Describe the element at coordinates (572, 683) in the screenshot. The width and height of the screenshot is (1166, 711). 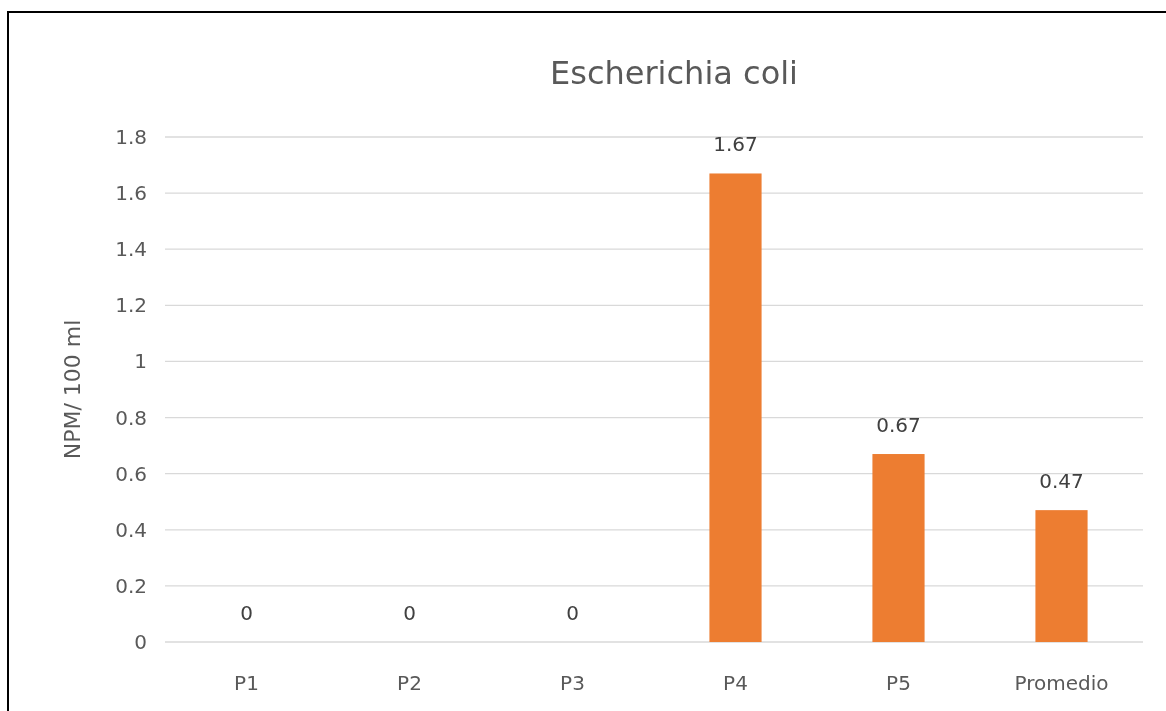
I see `x-tick-label: P3` at that location.